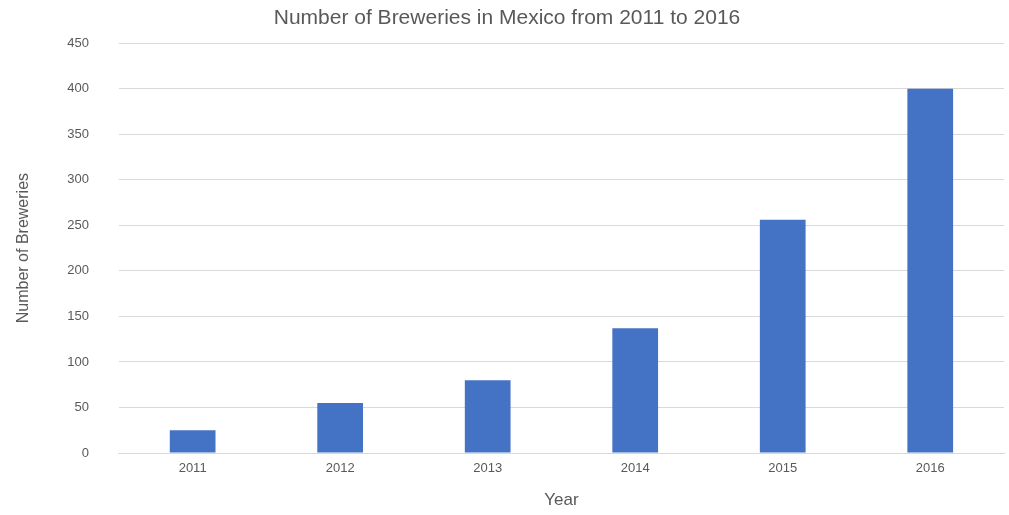  Describe the element at coordinates (507, 17) in the screenshot. I see `chart-title: Number of Breweries in Mexico from 2011 to 2016` at that location.